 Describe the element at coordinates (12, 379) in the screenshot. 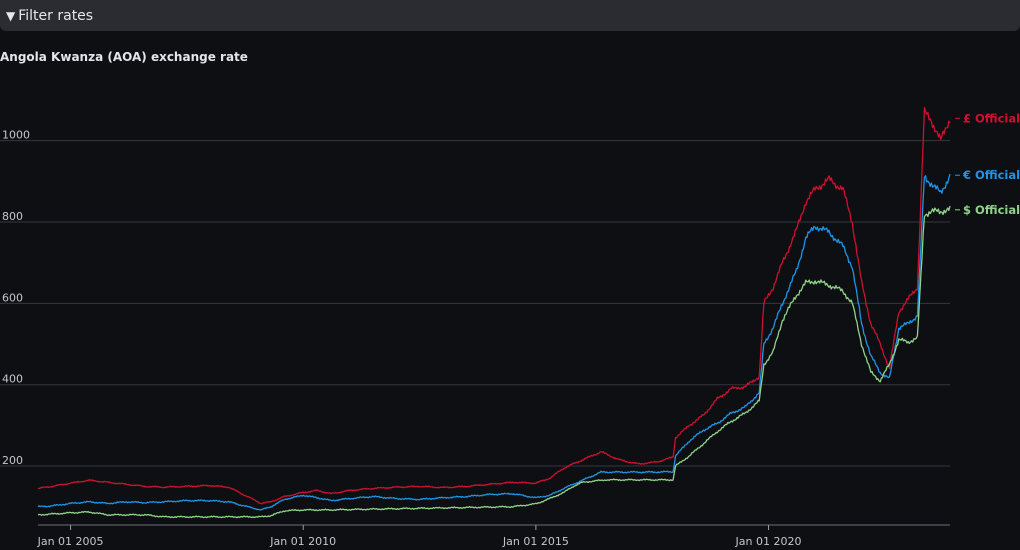

I see `y-tick-label: 400` at that location.